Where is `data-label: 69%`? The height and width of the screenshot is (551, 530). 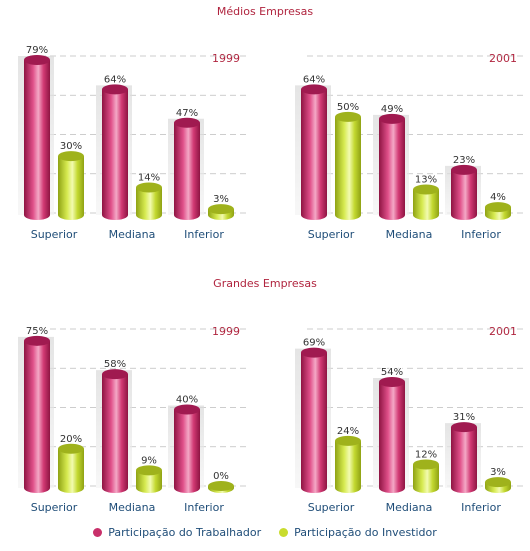 data-label: 69% is located at coordinates (314, 343).